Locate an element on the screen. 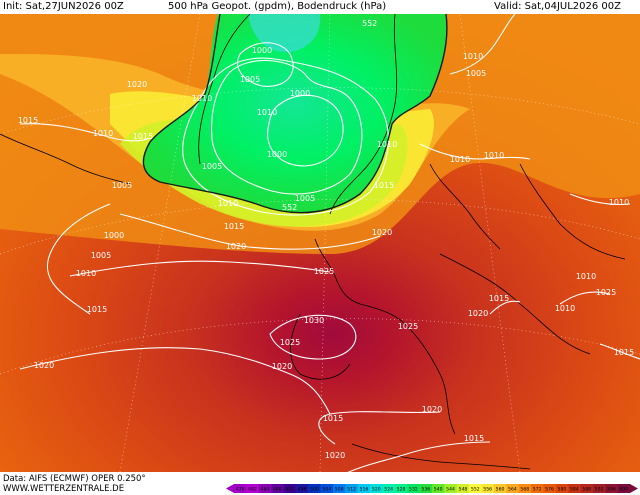  colorbar-tick: 484 is located at coordinates (265, 490).